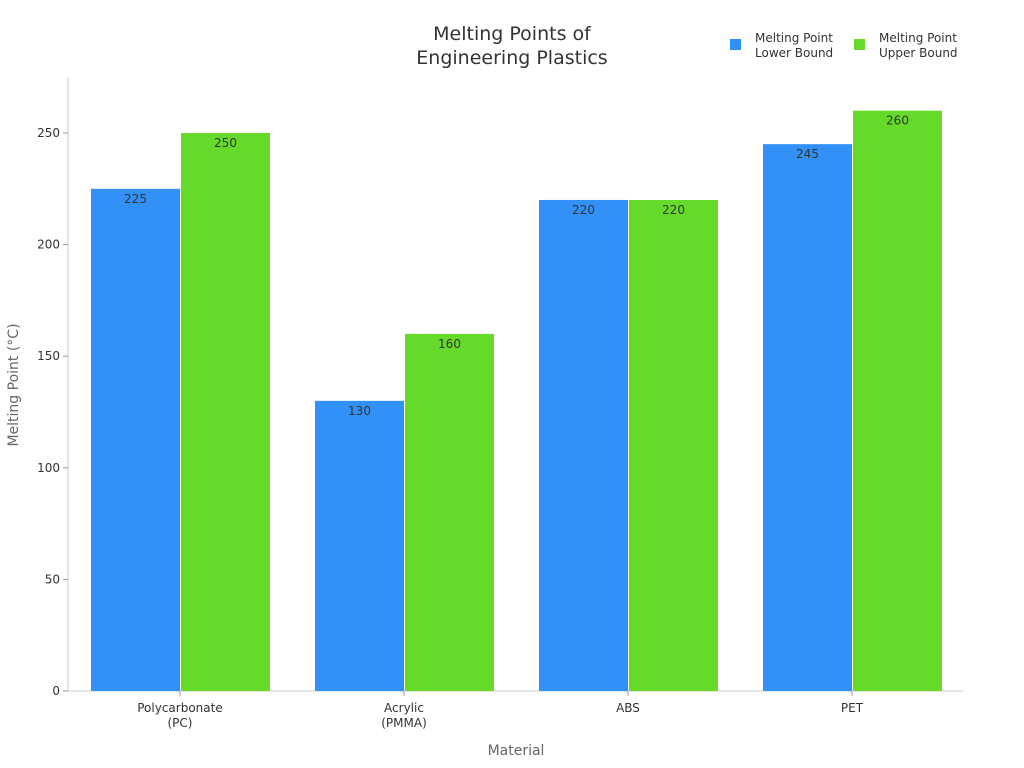  What do you see at coordinates (48, 356) in the screenshot?
I see `y-tick-label: 150` at bounding box center [48, 356].